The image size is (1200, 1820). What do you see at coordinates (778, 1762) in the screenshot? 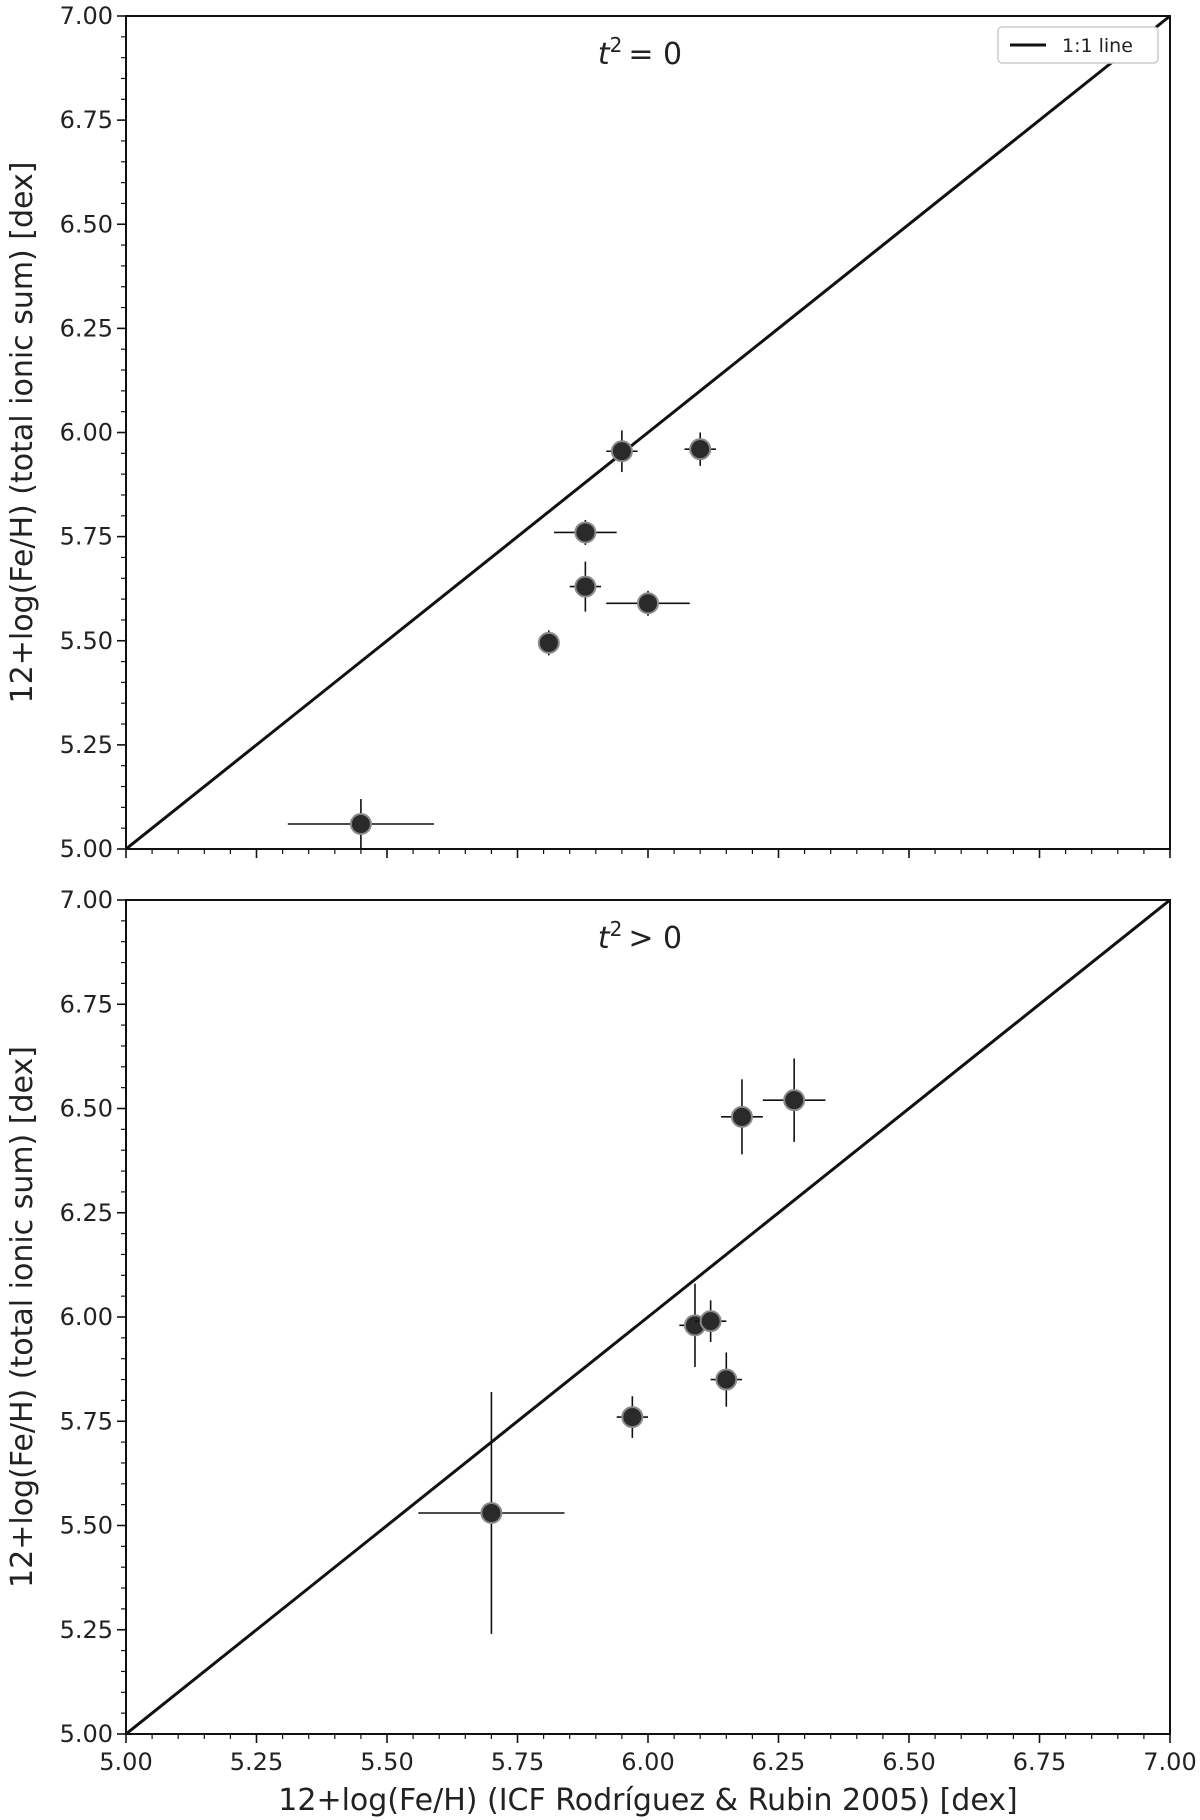
I see `x-tick-label: 6.25` at bounding box center [778, 1762].